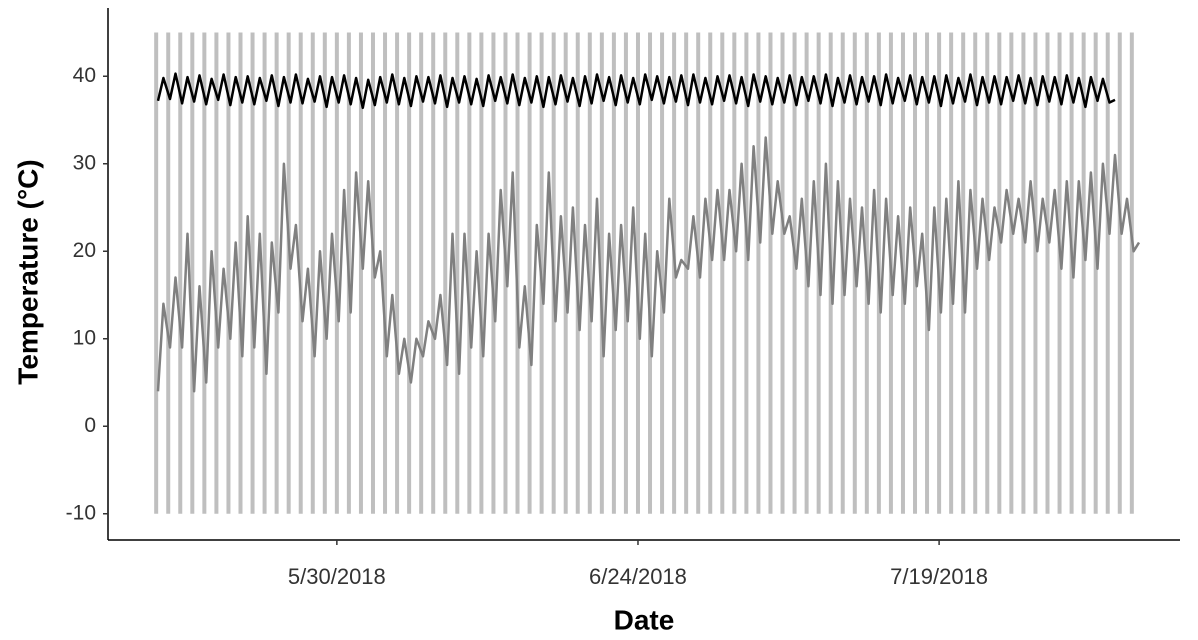 The height and width of the screenshot is (640, 1198). Describe the element at coordinates (337, 576) in the screenshot. I see `x-tick-label: 5/30/2018` at that location.